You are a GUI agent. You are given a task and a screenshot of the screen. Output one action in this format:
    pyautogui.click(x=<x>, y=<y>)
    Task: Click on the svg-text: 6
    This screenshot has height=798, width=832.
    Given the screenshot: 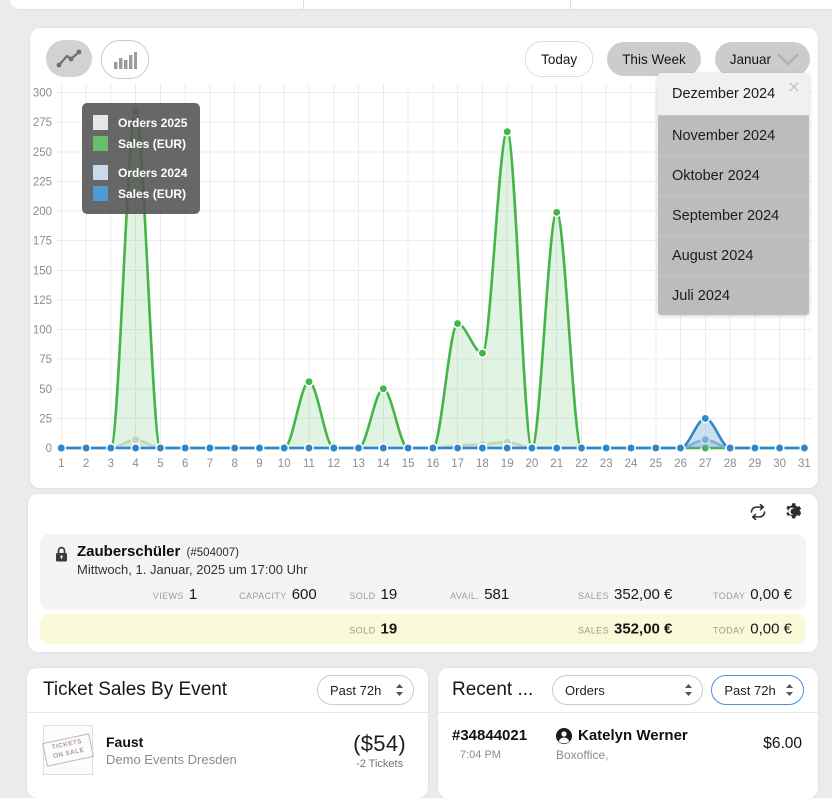 What is the action you would take?
    pyautogui.click(x=185, y=464)
    